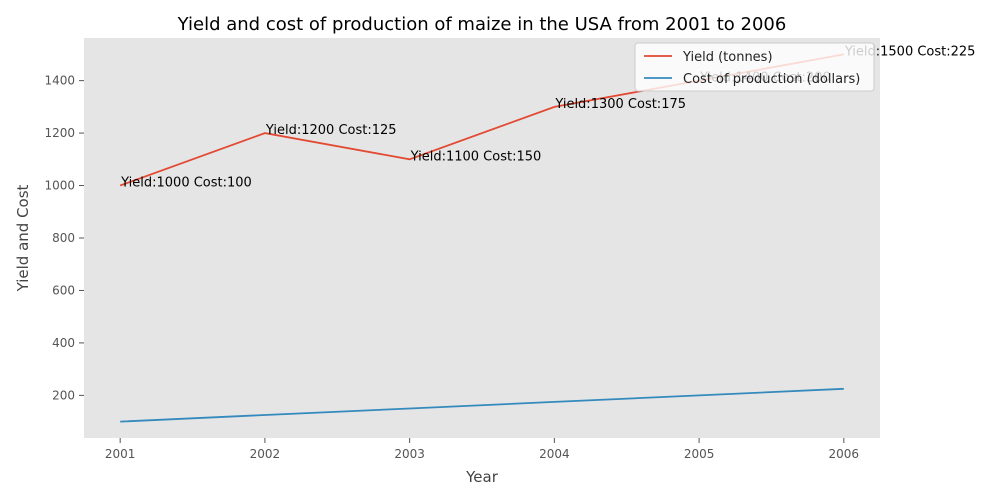 The image size is (1000, 500). I want to click on x-axis-label: Year, so click(482, 477).